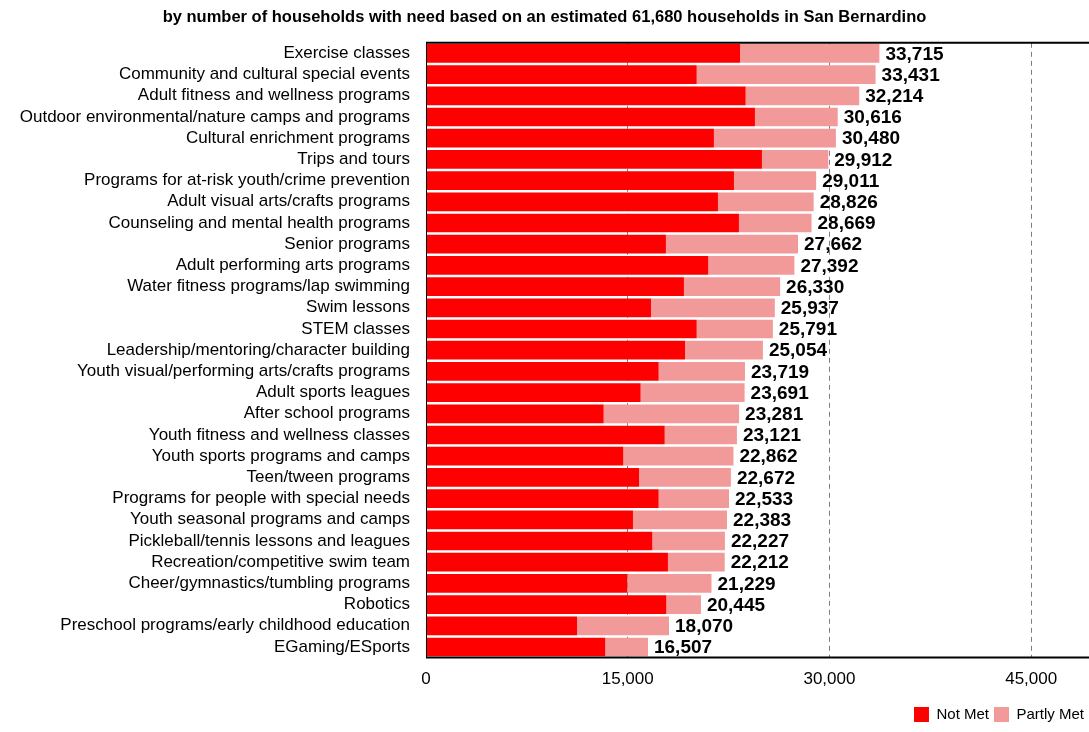 The width and height of the screenshot is (1089, 732). Describe the element at coordinates (214, 116) in the screenshot. I see `y-tick-label: Outdoor environmental/nature camps and programs` at that location.